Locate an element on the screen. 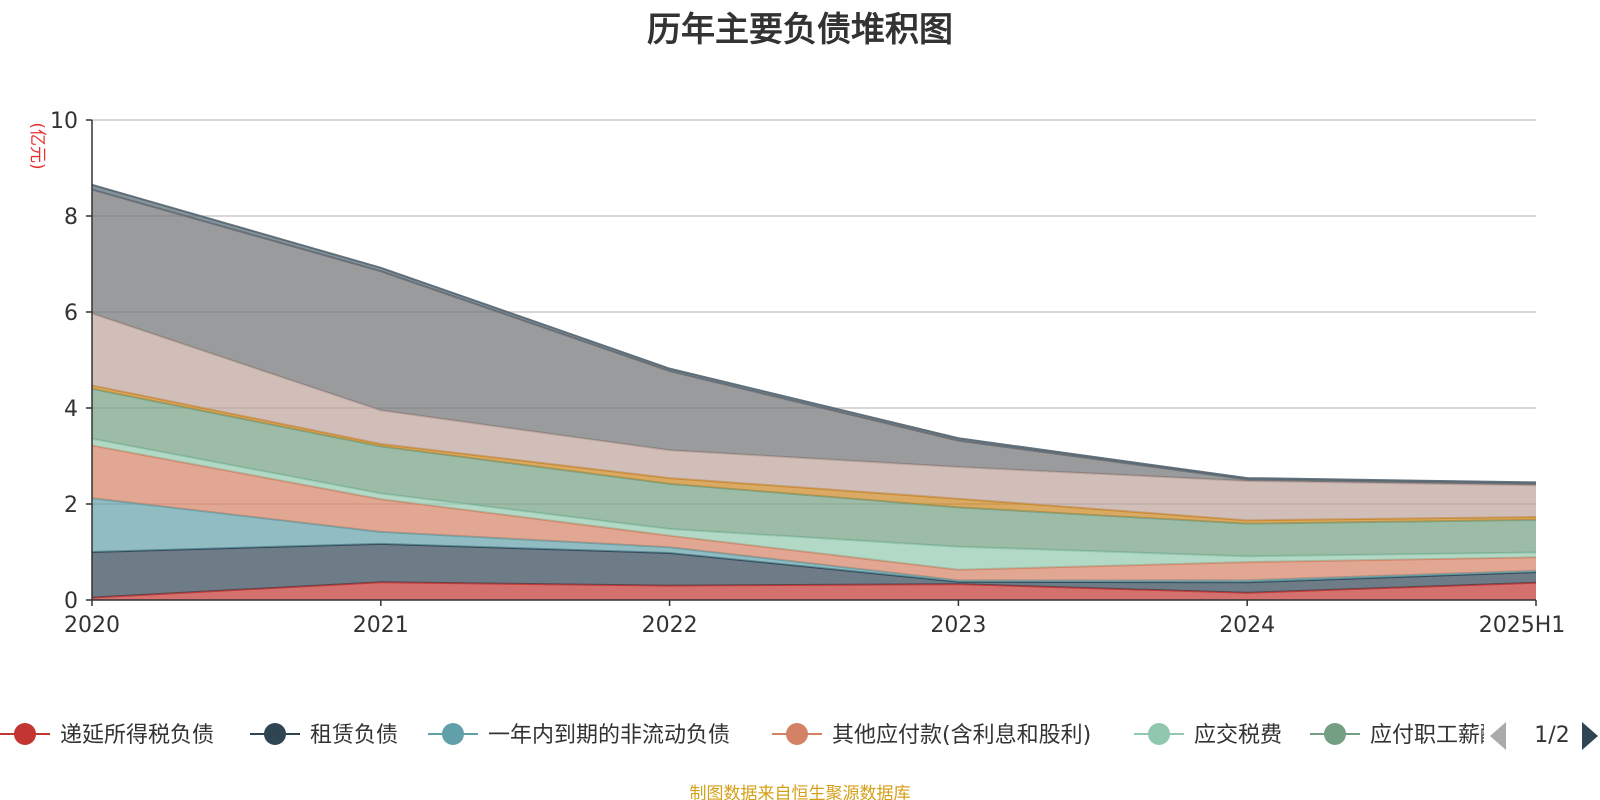  y-axis-unit-label: (亿元) is located at coordinates (37, 145).